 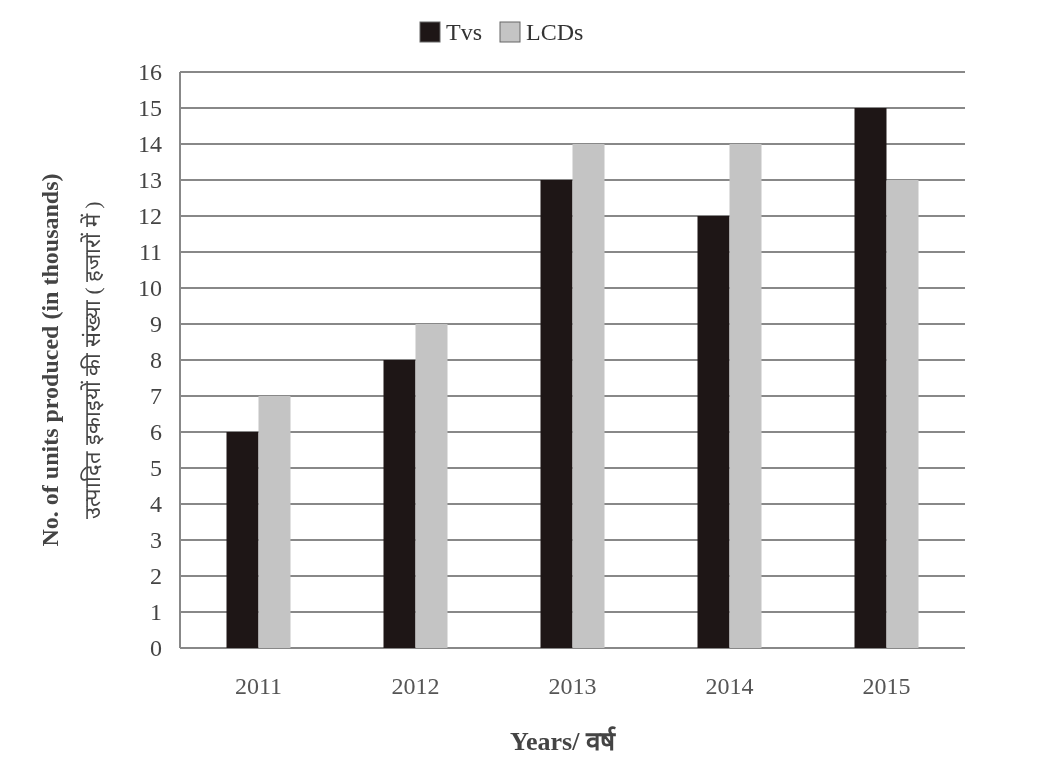 What do you see at coordinates (156, 324) in the screenshot?
I see `y-tick-label: 9` at bounding box center [156, 324].